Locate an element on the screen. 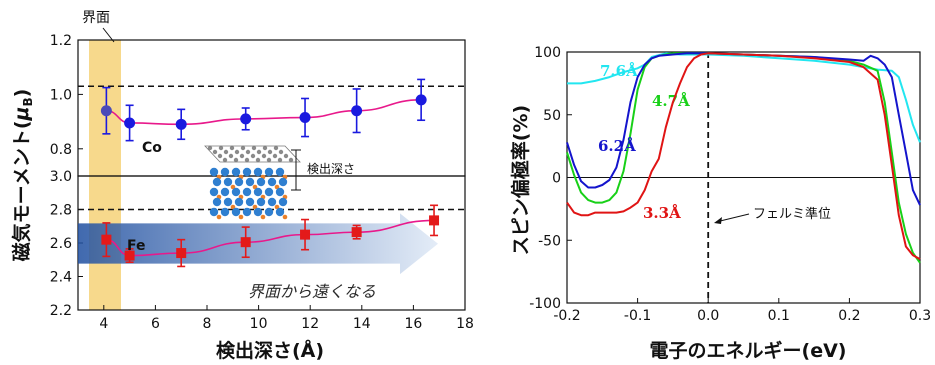 This screenshot has height=365, width=935. x-tick-label: 0.2 is located at coordinates (849, 316).